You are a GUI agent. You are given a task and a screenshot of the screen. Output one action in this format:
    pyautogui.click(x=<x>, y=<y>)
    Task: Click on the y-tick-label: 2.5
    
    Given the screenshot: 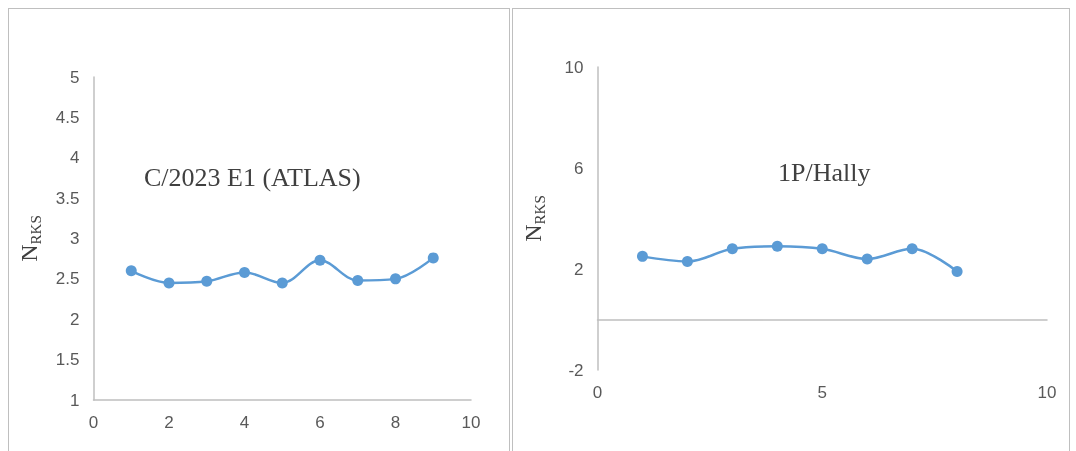 What is the action you would take?
    pyautogui.click(x=67, y=279)
    